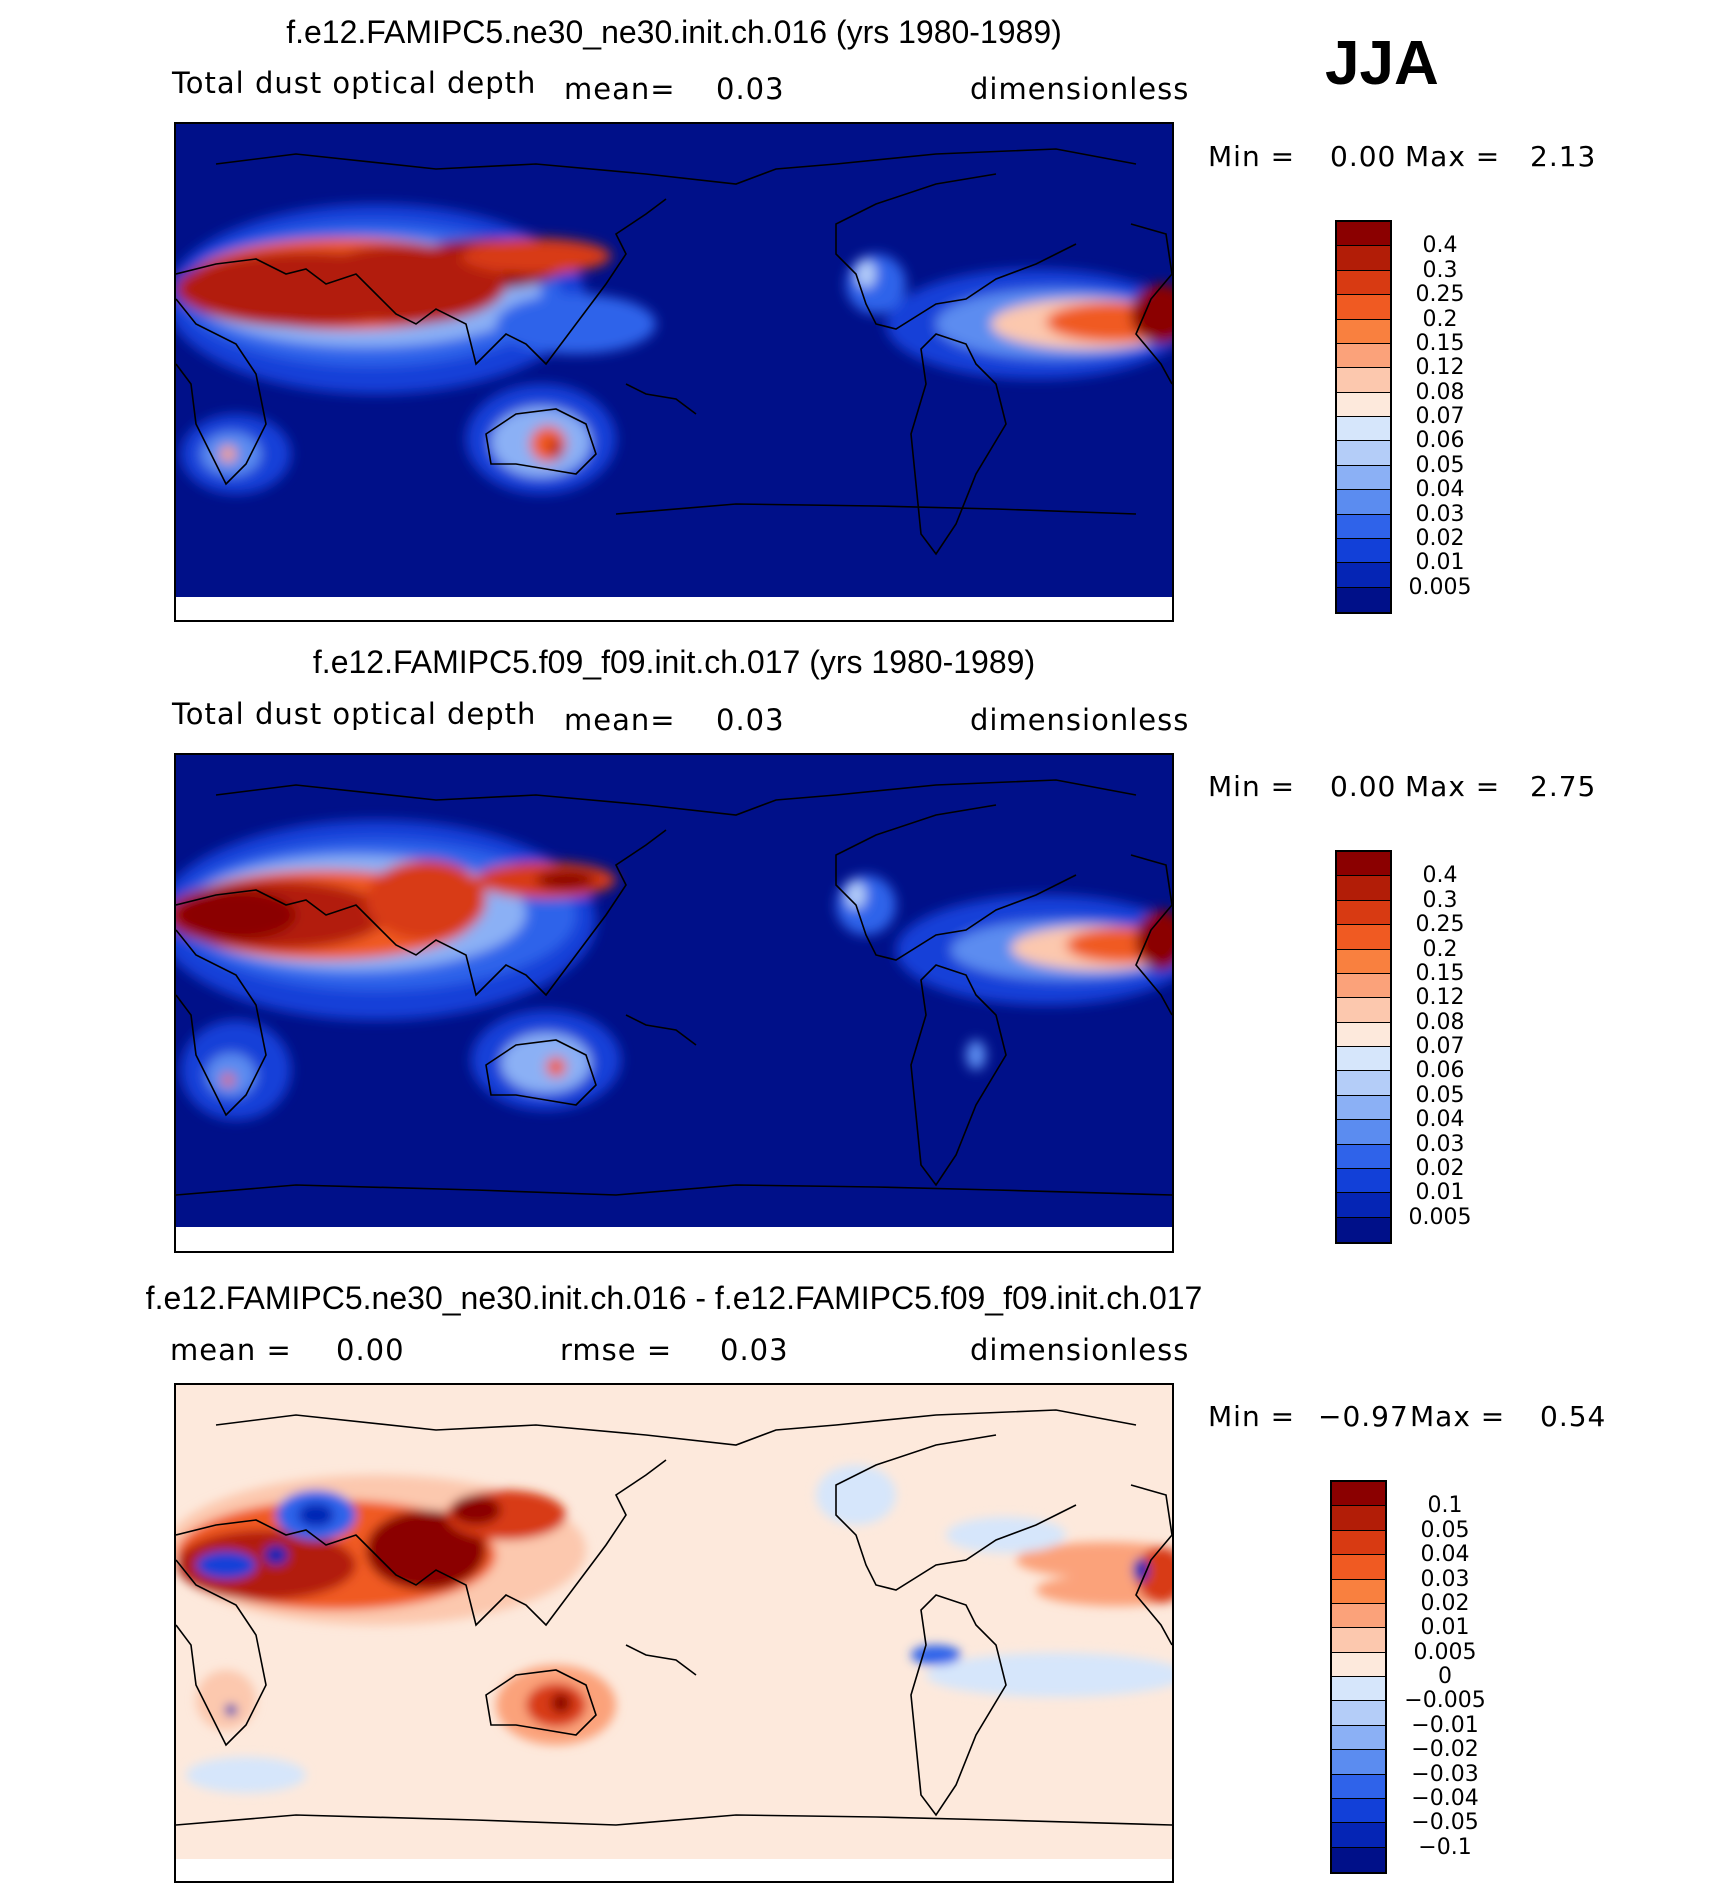 Image resolution: width=1710 pixels, height=1886 pixels. What do you see at coordinates (674, 349) in the screenshot?
I see `dust-field` at bounding box center [674, 349].